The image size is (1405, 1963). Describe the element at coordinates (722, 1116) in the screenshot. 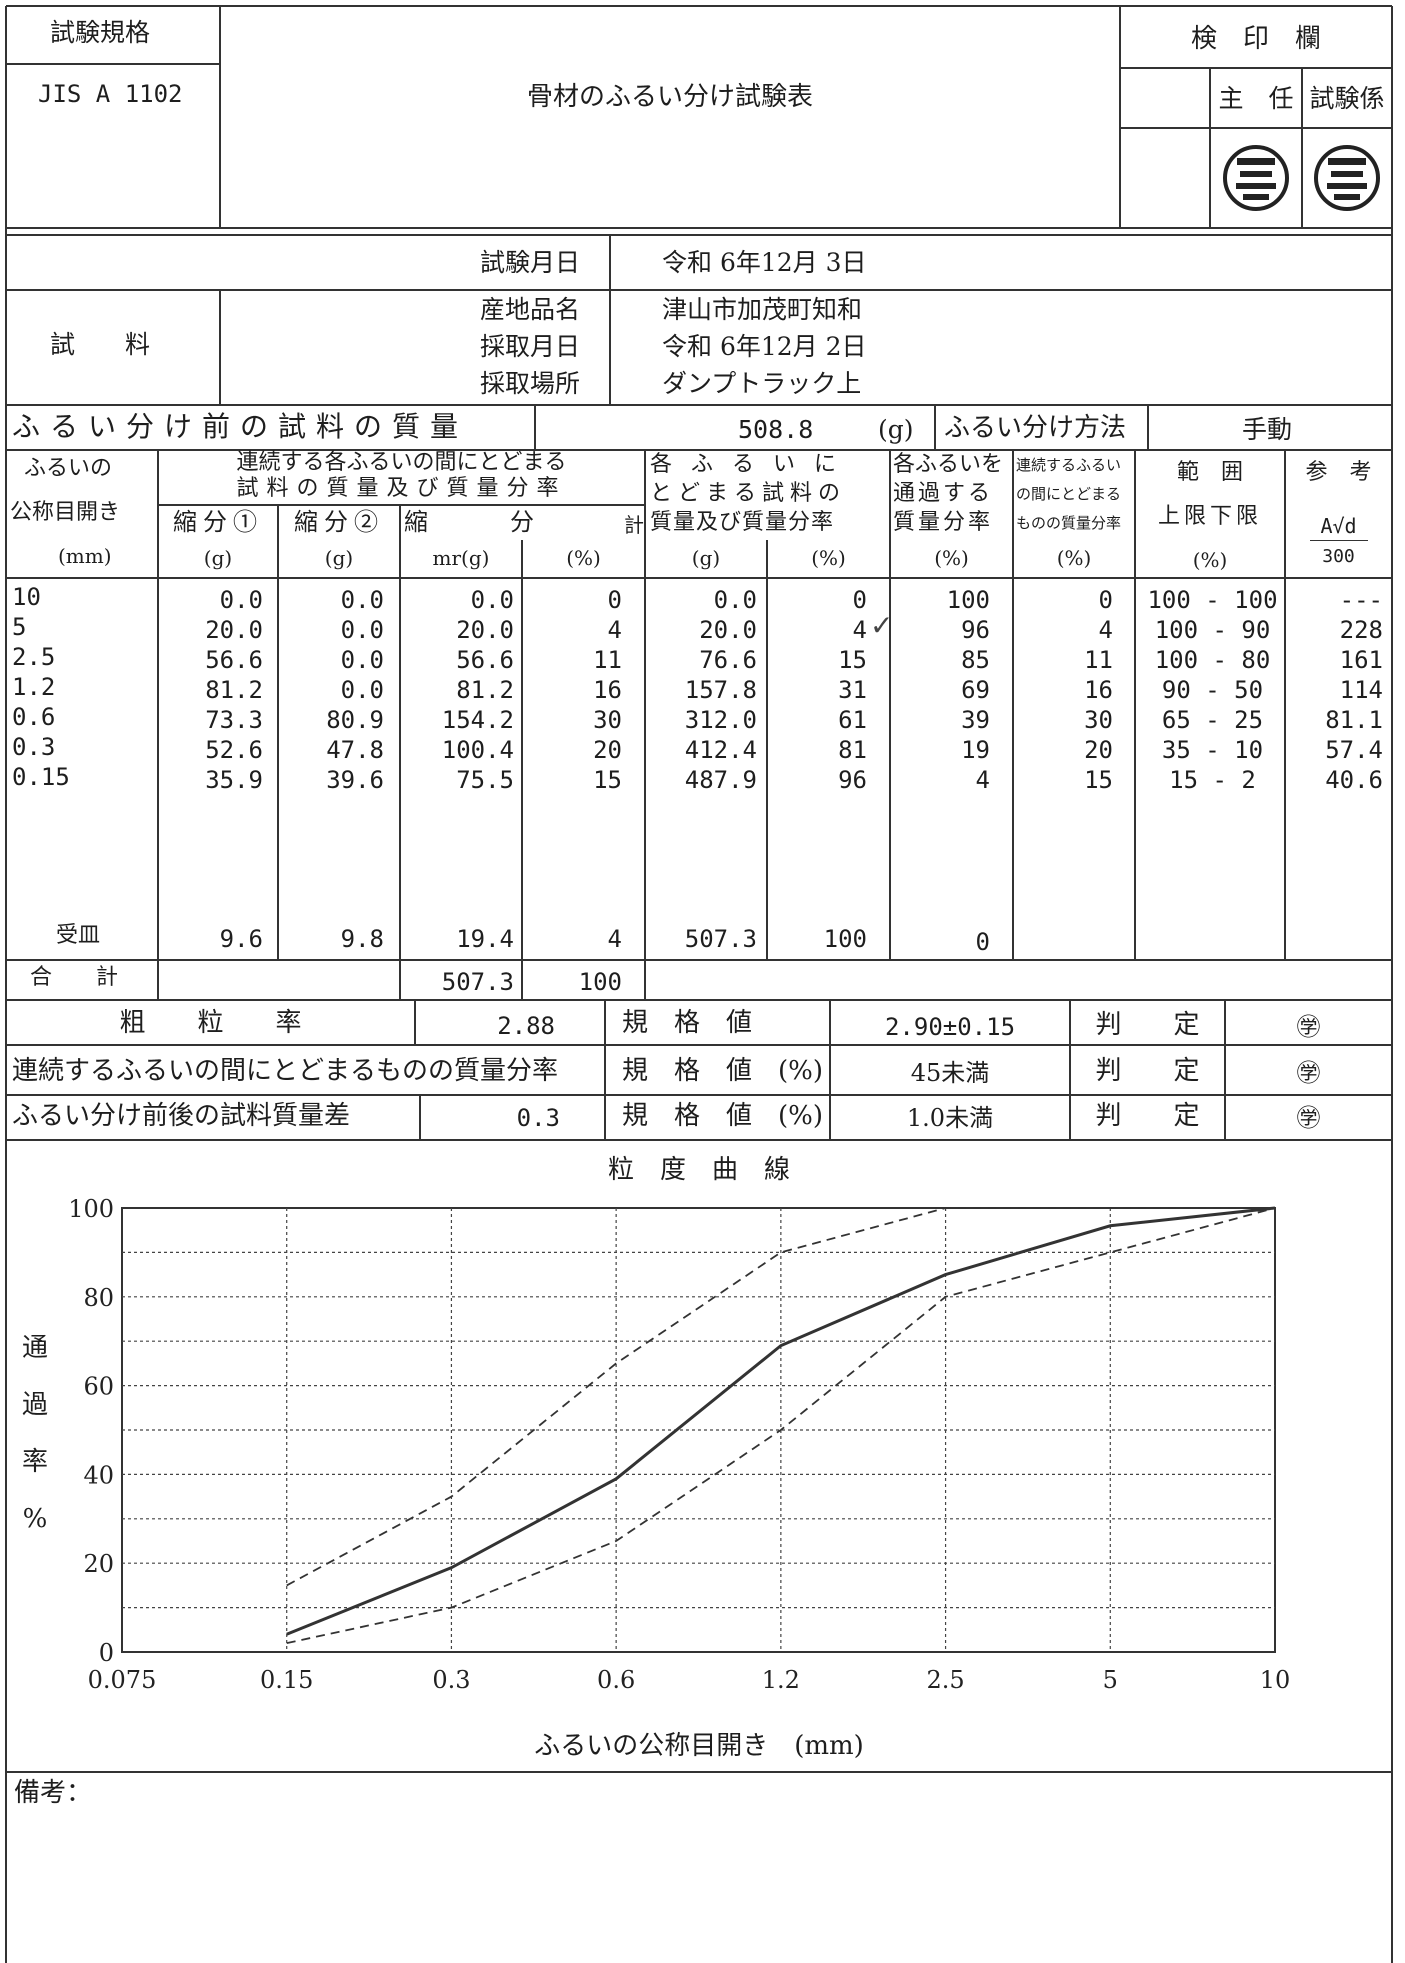

I see `result-3-spec-label: 規 格 値 (%)` at that location.